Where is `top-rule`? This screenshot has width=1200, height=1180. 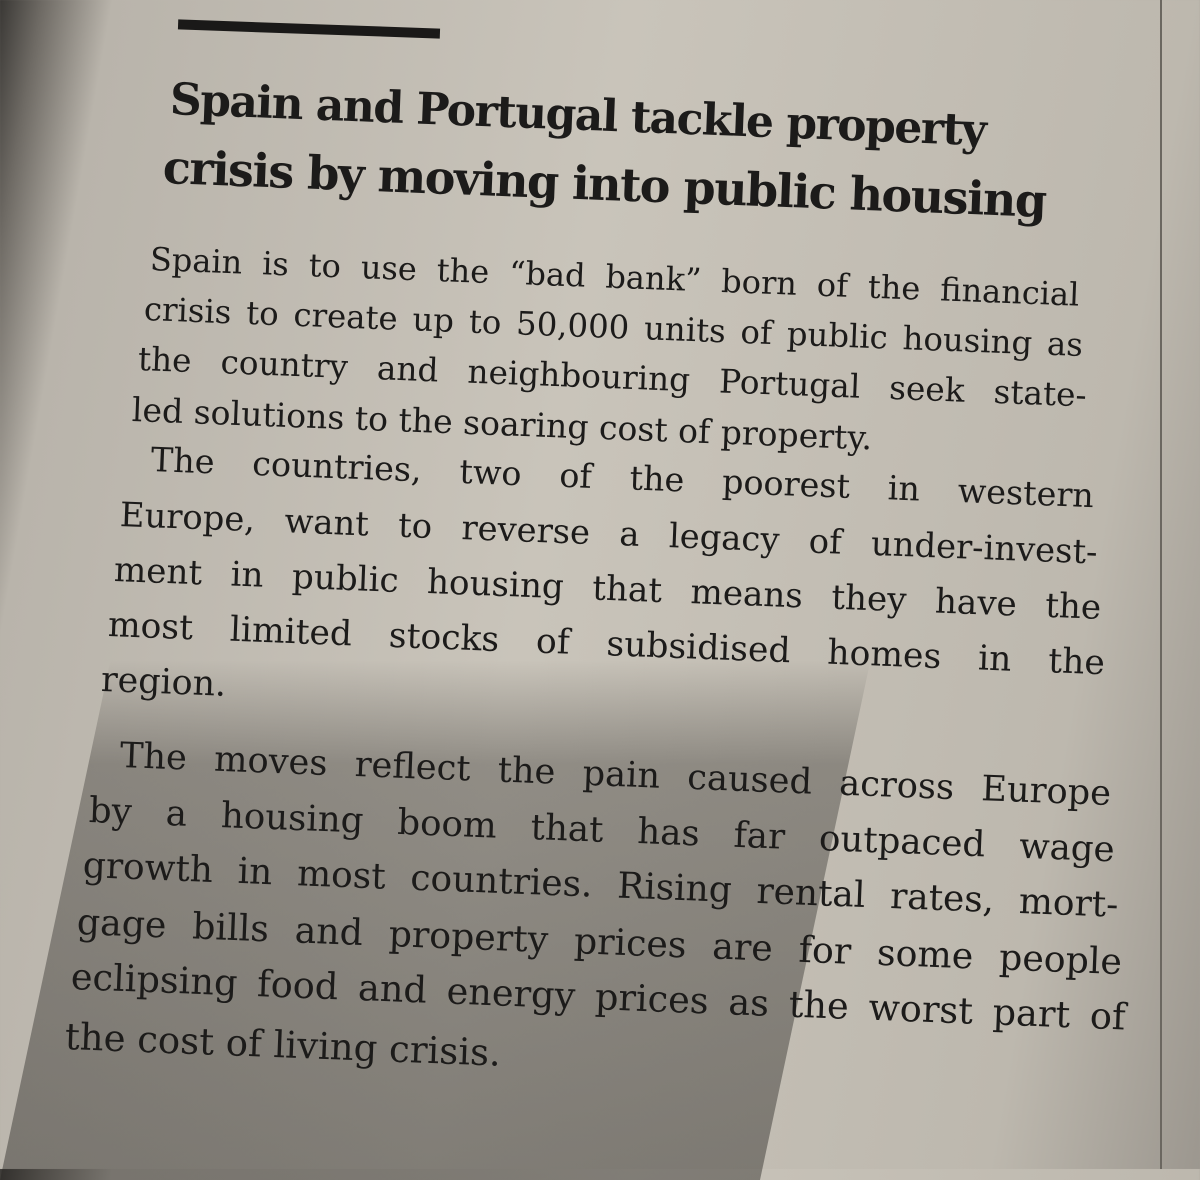 top-rule is located at coordinates (309, 29).